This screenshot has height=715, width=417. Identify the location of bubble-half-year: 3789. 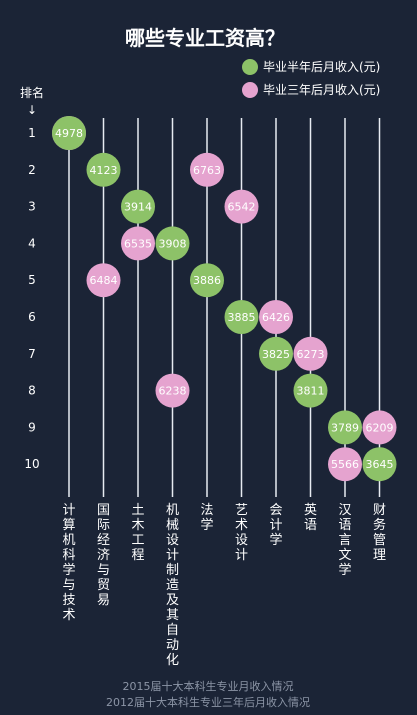
(345, 427).